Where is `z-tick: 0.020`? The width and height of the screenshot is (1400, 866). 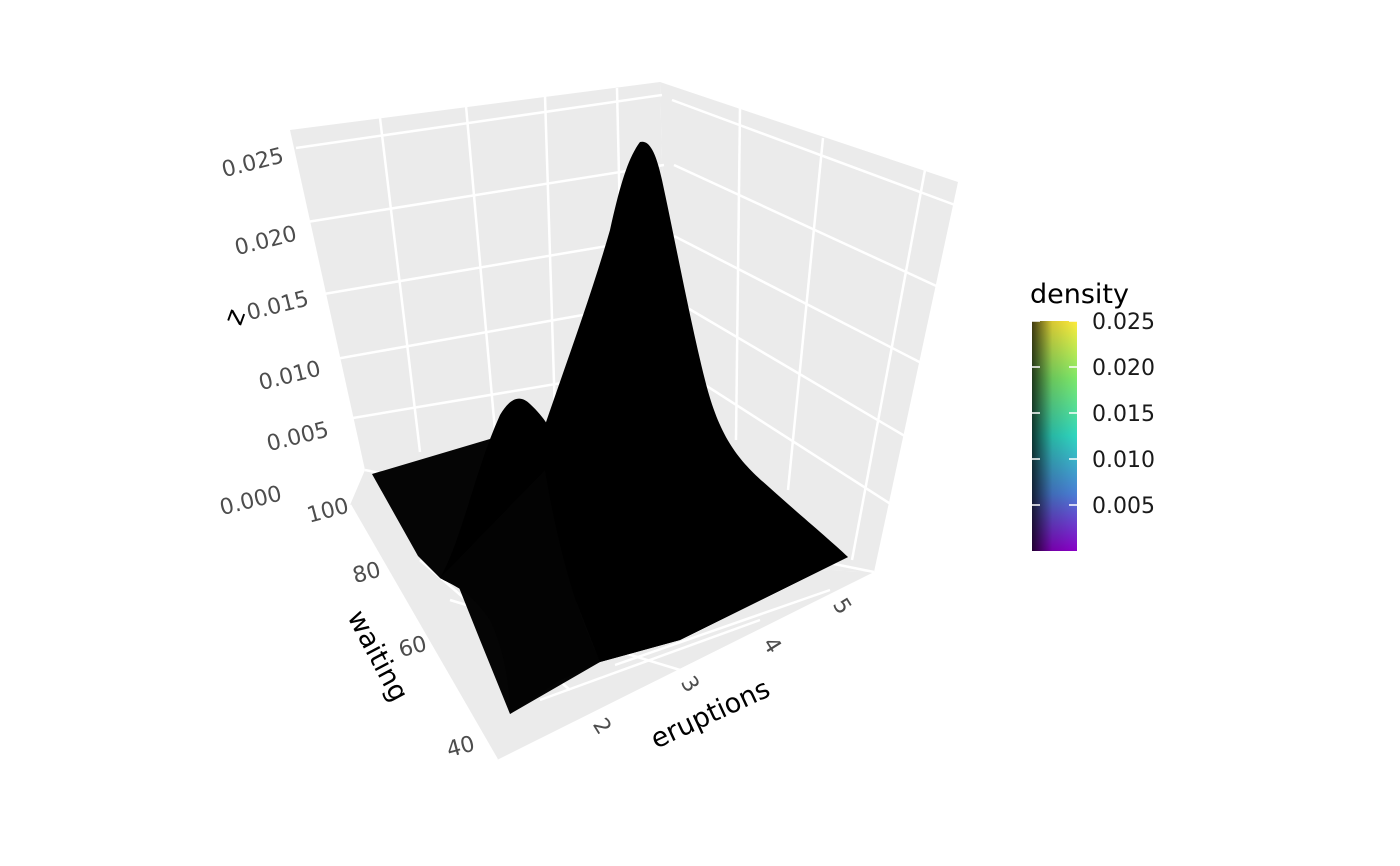
z-tick: 0.020 is located at coordinates (265, 241).